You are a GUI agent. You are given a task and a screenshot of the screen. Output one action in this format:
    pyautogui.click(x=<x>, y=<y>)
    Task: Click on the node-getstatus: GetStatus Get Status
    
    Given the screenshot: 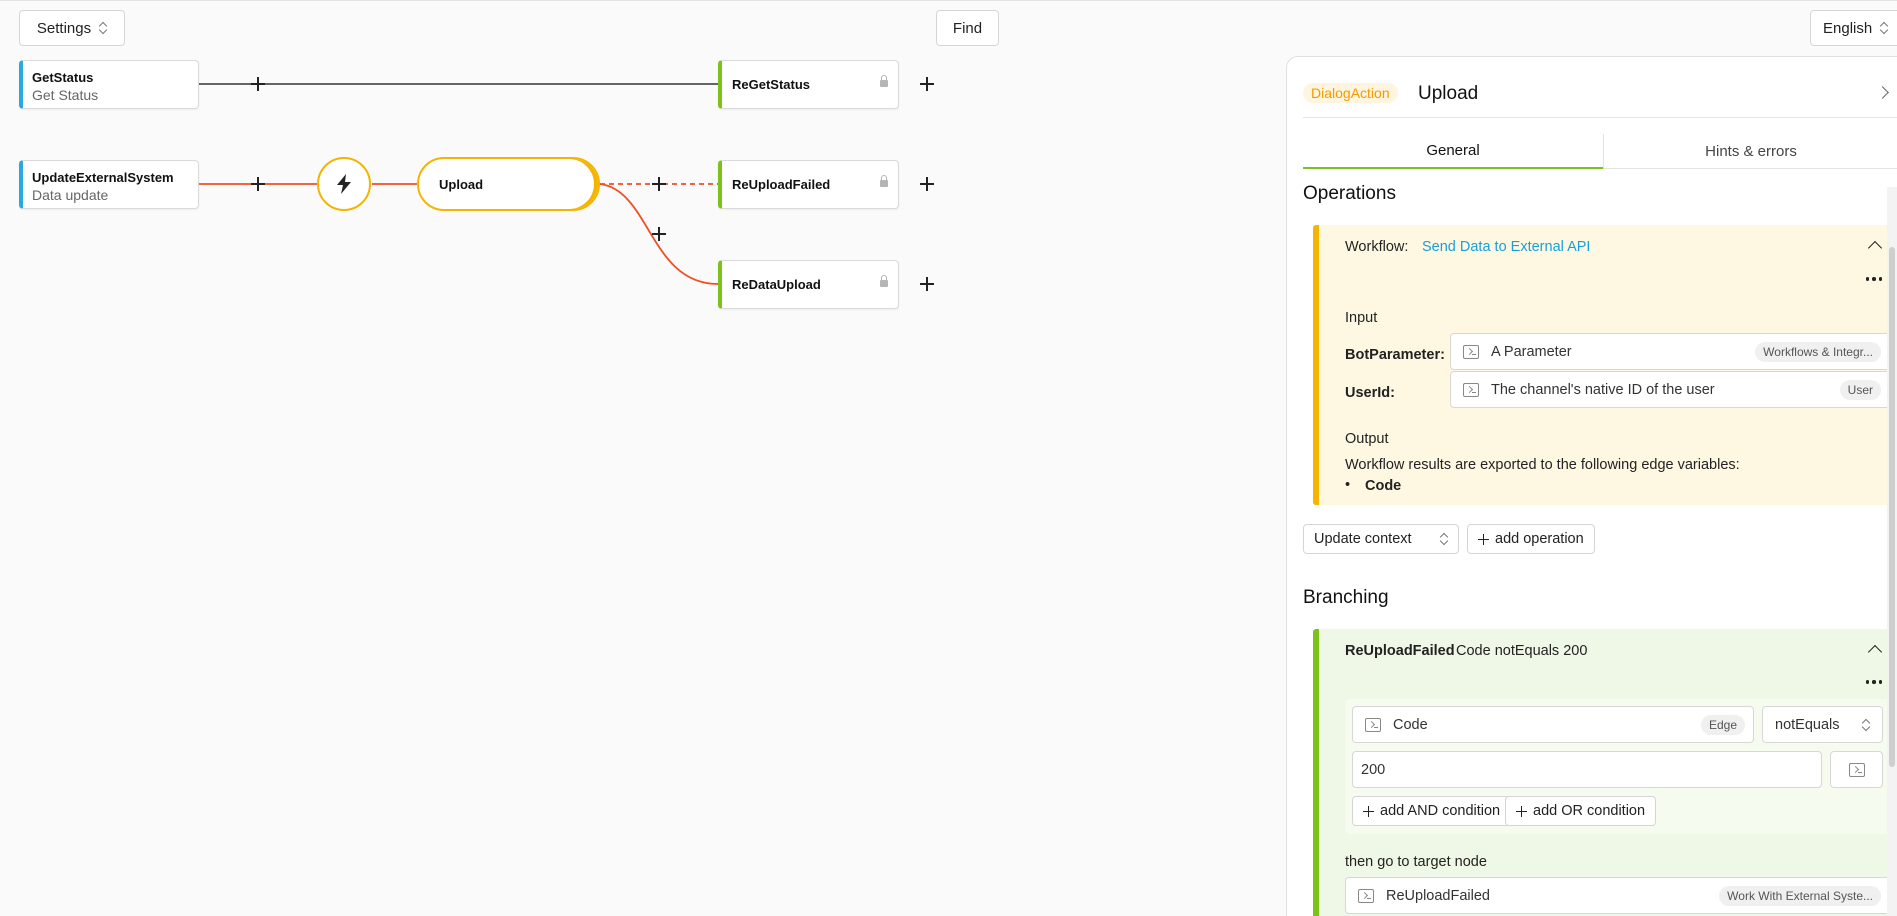 What is the action you would take?
    pyautogui.click(x=109, y=84)
    